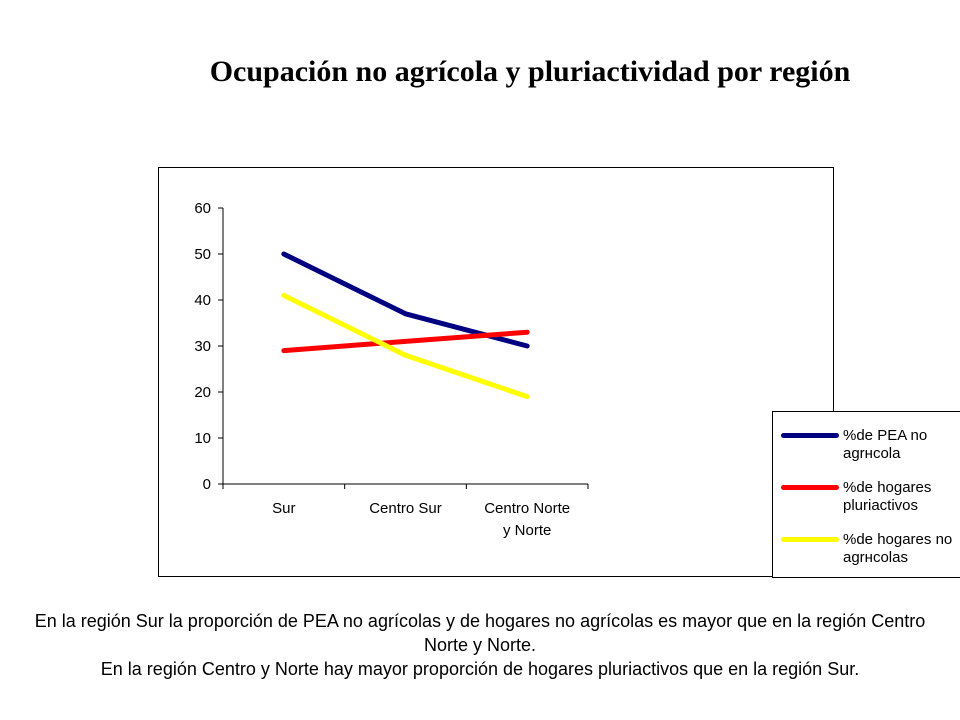 The width and height of the screenshot is (960, 720). What do you see at coordinates (207, 484) in the screenshot?
I see `y-tick-label: 0` at bounding box center [207, 484].